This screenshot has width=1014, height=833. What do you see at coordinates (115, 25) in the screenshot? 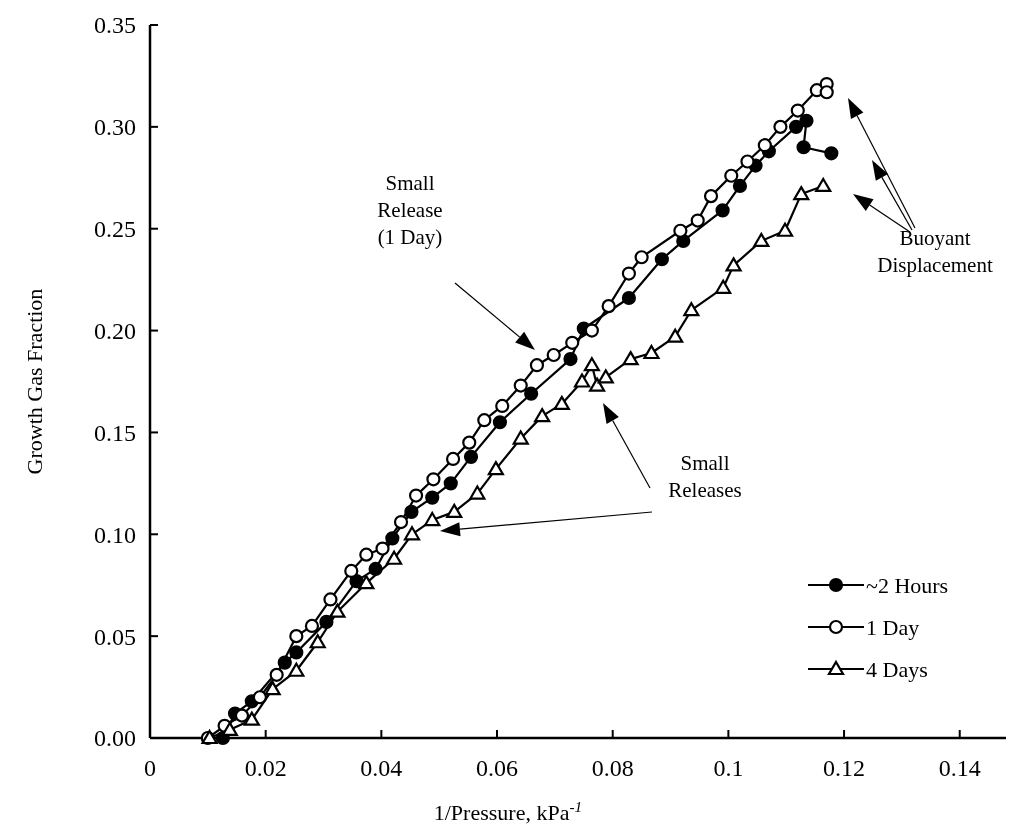
I see `y-tick-label: 0.35` at bounding box center [115, 25].